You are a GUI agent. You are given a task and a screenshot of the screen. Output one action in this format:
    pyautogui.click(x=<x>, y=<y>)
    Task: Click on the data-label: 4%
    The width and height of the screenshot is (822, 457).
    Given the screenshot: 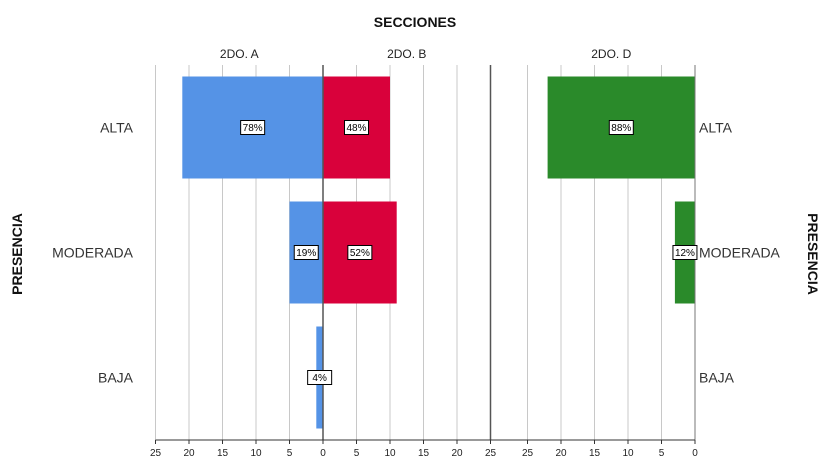 What is the action you would take?
    pyautogui.click(x=319, y=378)
    